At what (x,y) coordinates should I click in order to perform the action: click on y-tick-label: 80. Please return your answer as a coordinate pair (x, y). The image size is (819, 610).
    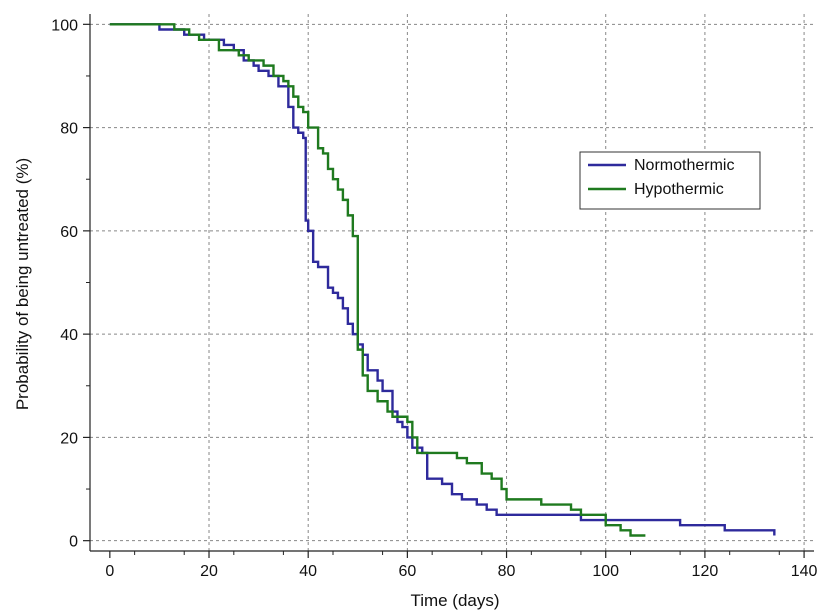
    Looking at the image, I should click on (69, 129).